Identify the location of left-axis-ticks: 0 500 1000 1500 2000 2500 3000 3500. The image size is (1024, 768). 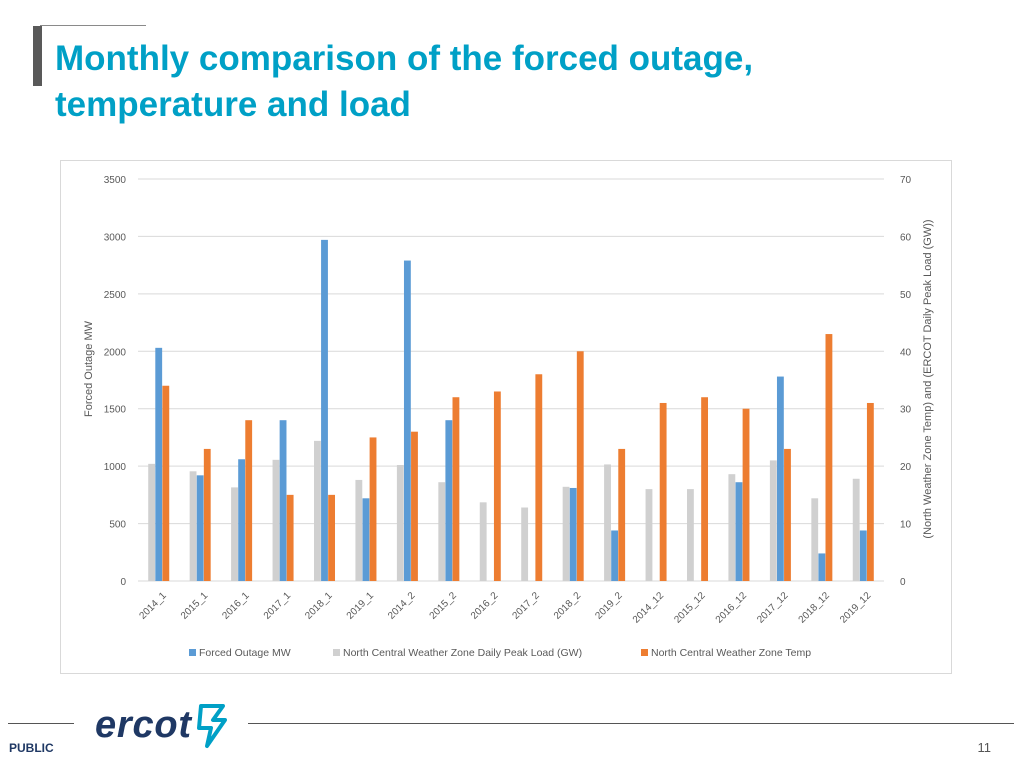
(115, 381).